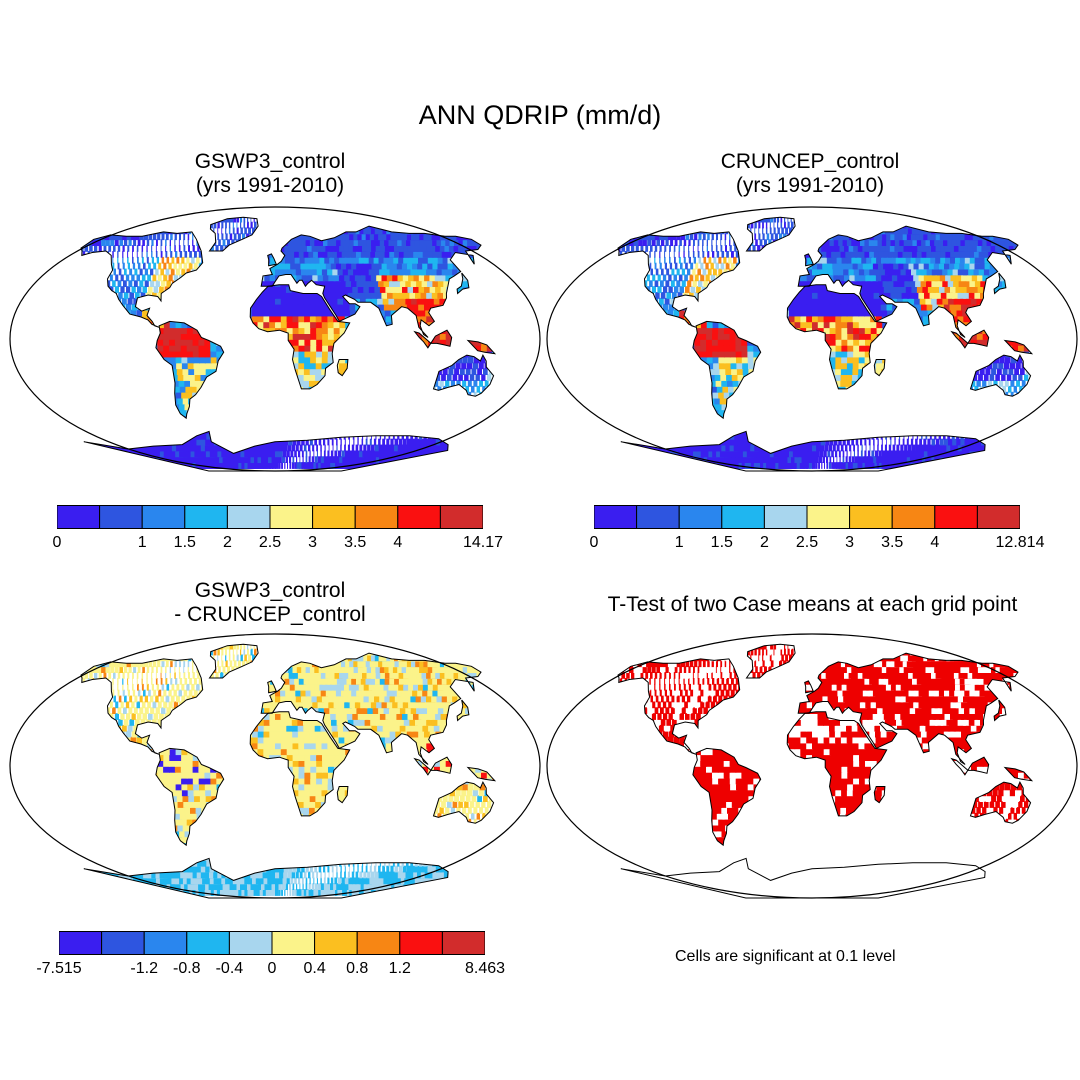  Describe the element at coordinates (485, 968) in the screenshot. I see `colorbar-tick-label: 8.463` at that location.